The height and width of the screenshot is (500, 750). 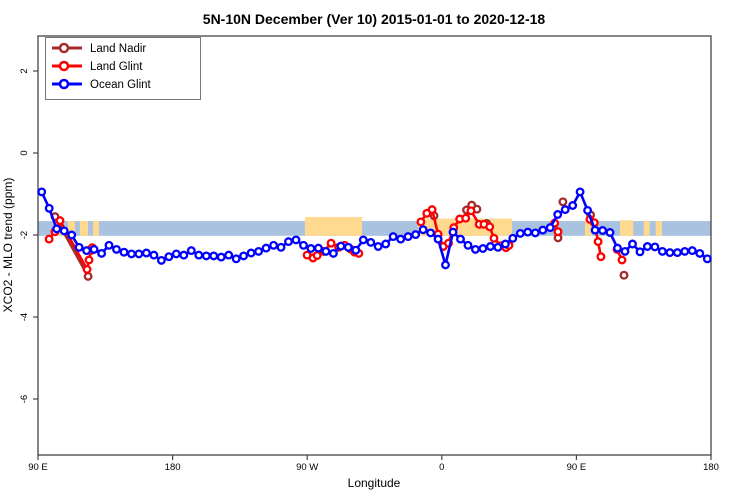 What do you see at coordinates (24, 235) in the screenshot?
I see `y-tick-label: -2` at bounding box center [24, 235].